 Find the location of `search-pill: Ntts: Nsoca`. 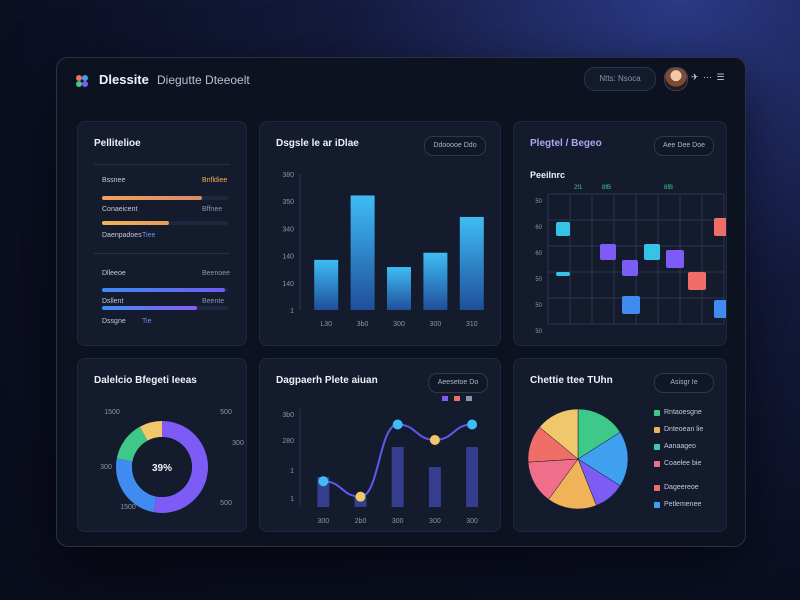

search-pill: Ntts: Nsoca is located at coordinates (620, 79).